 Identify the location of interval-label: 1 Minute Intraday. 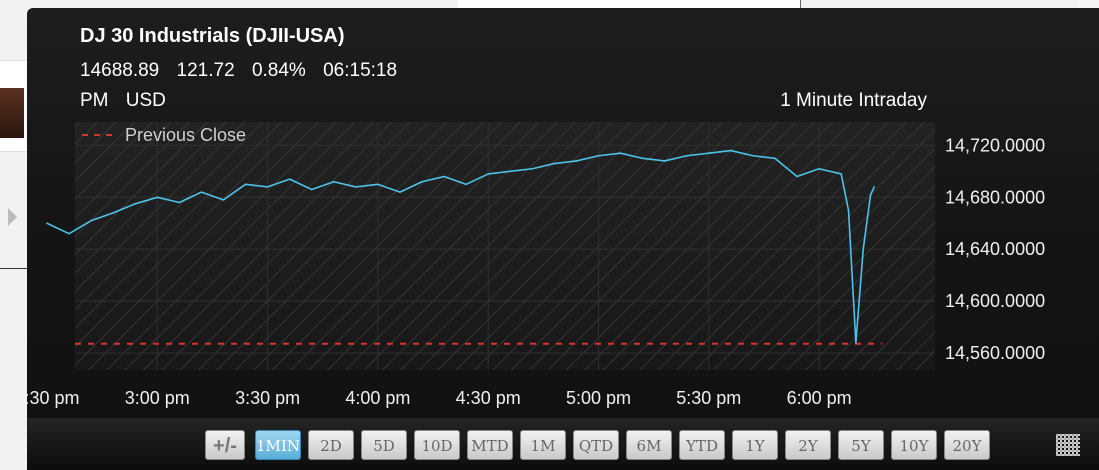
(853, 100).